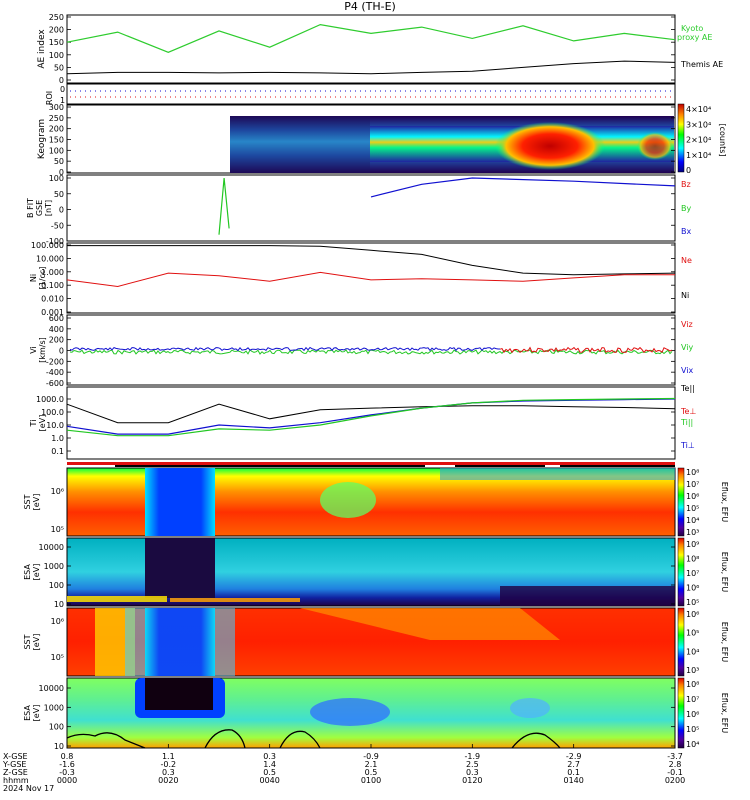 The height and width of the screenshot is (800, 750). What do you see at coordinates (42, 139) in the screenshot?
I see `keogram-ylabel: Keogram` at bounding box center [42, 139].